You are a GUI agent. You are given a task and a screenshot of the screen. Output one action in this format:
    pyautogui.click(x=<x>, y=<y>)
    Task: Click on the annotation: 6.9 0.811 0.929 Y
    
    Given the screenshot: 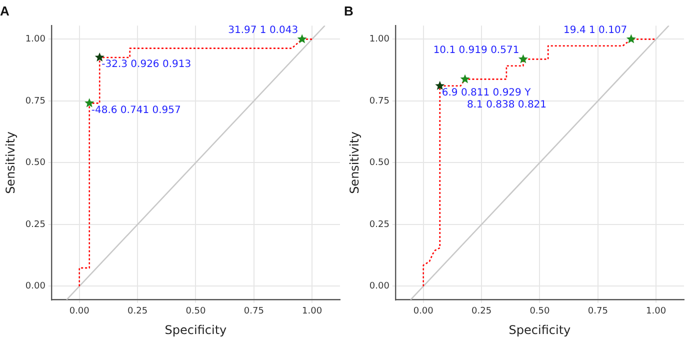 What is the action you would take?
    pyautogui.click(x=487, y=92)
    